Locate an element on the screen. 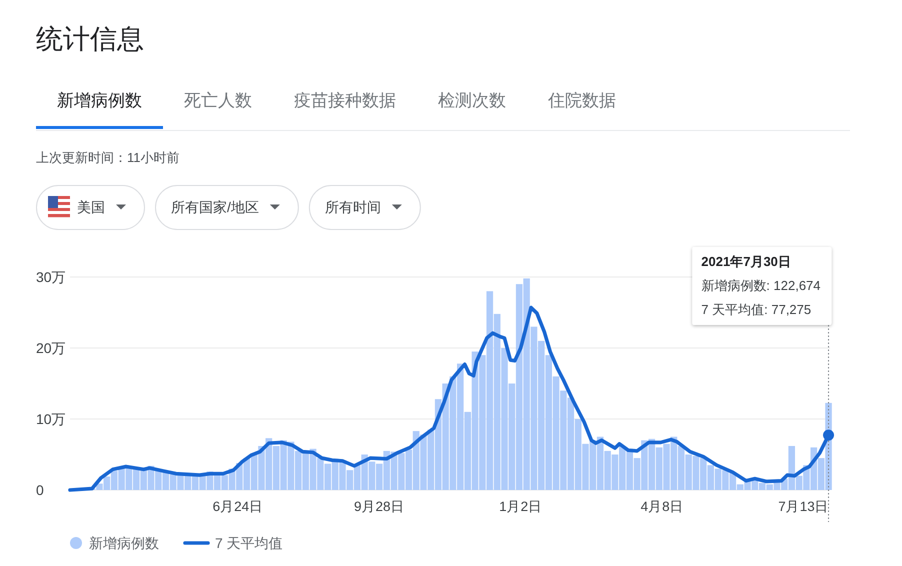 This screenshot has height=566, width=902. y-tick-label: 20万 is located at coordinates (51, 348).